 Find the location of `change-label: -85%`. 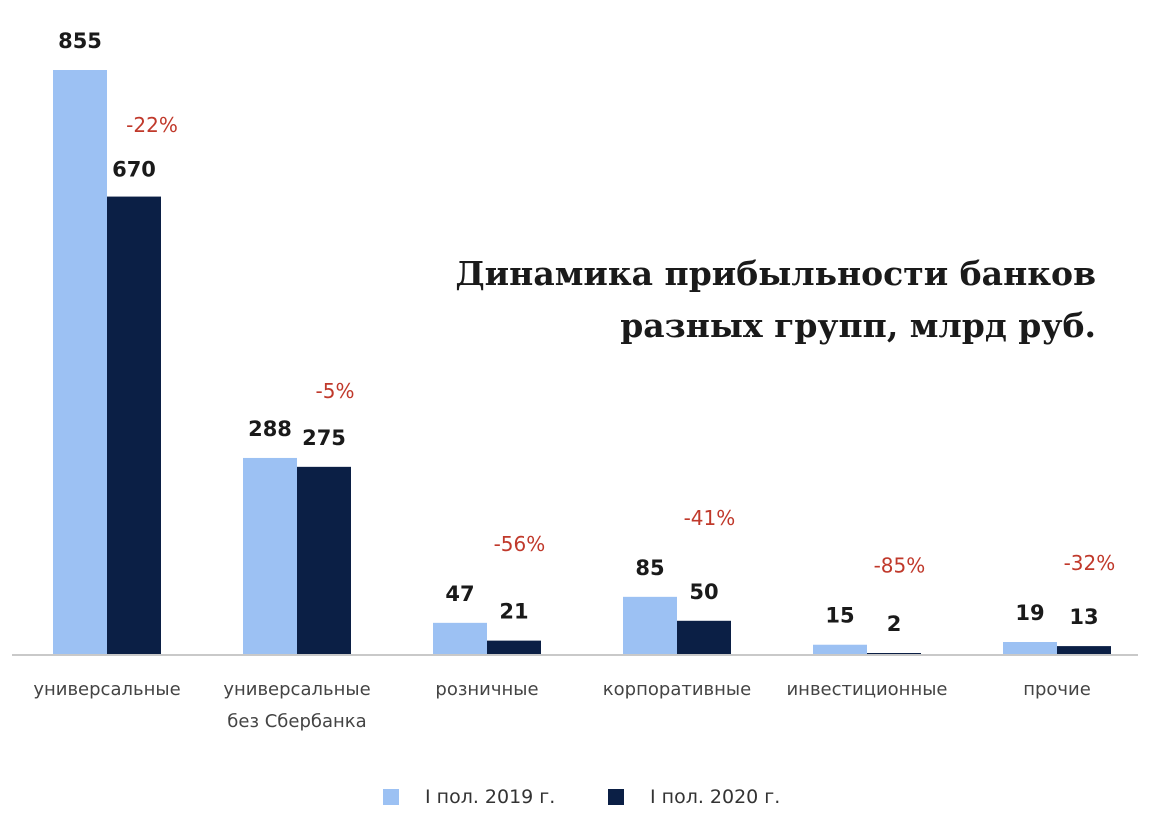

change-label: -85% is located at coordinates (900, 566).